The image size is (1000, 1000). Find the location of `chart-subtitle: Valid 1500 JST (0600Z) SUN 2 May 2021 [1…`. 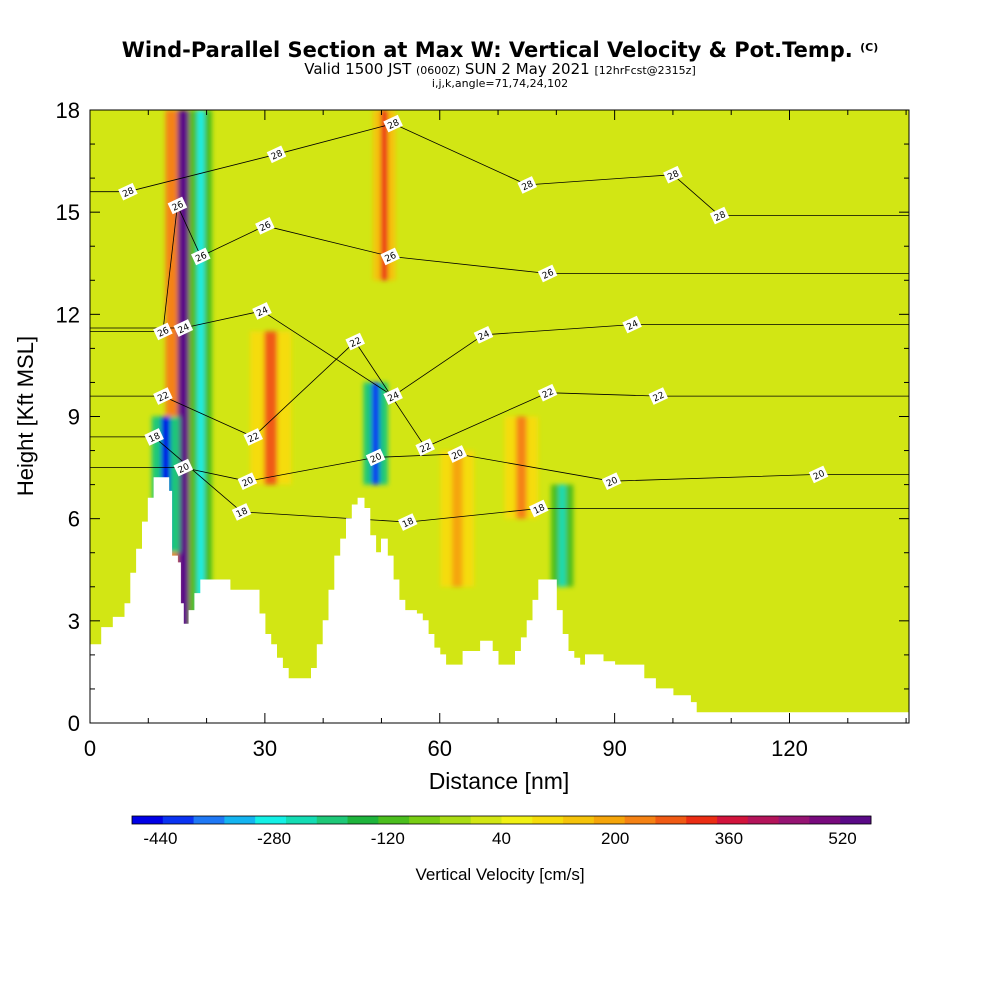

chart-subtitle: Valid 1500 JST (0600Z) SUN 2 May 2021 [1… is located at coordinates (500, 70).